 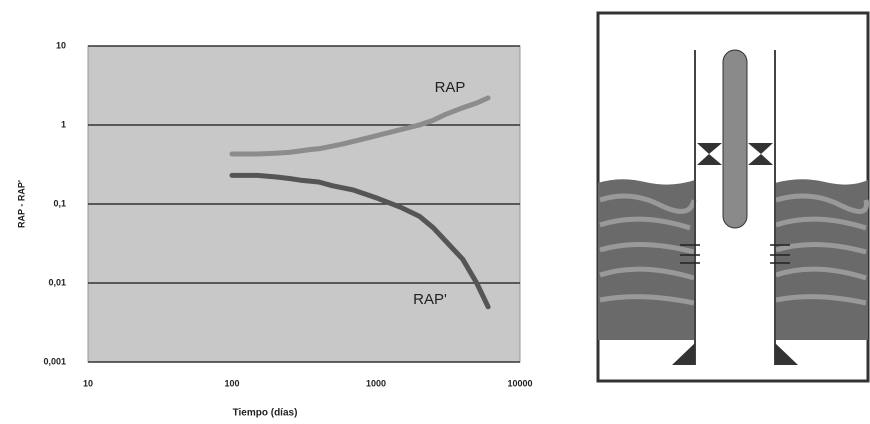 I want to click on x-tick-label: 10, so click(x=88, y=383).